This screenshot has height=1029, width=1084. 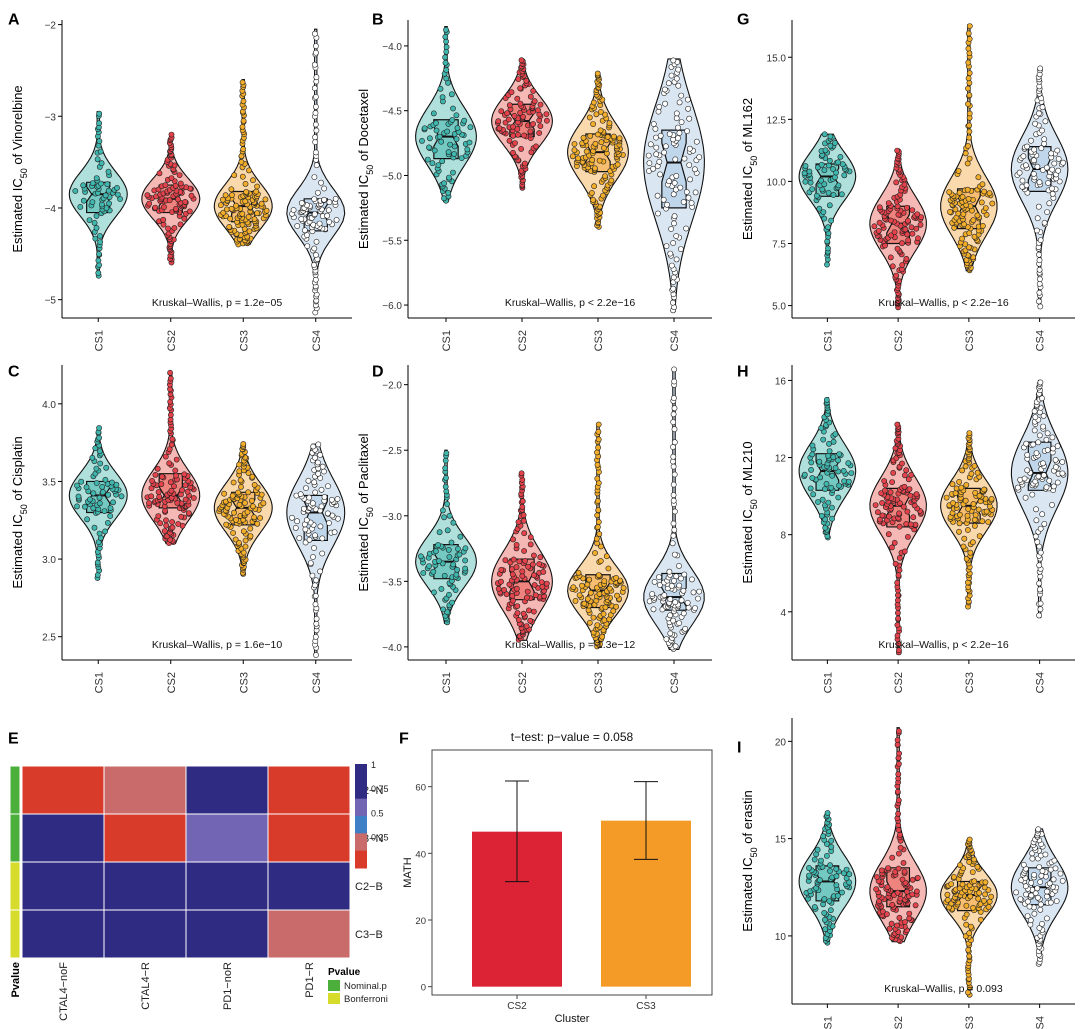 What do you see at coordinates (334, 985) in the screenshot?
I see `legend-swatch` at bounding box center [334, 985].